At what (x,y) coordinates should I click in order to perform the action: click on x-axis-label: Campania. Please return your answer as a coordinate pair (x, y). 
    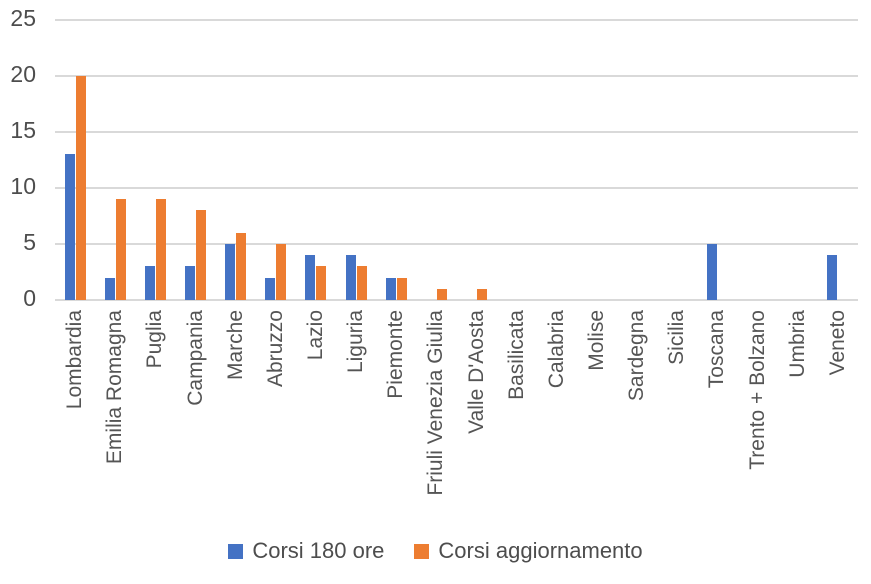
    Looking at the image, I should click on (195, 358).